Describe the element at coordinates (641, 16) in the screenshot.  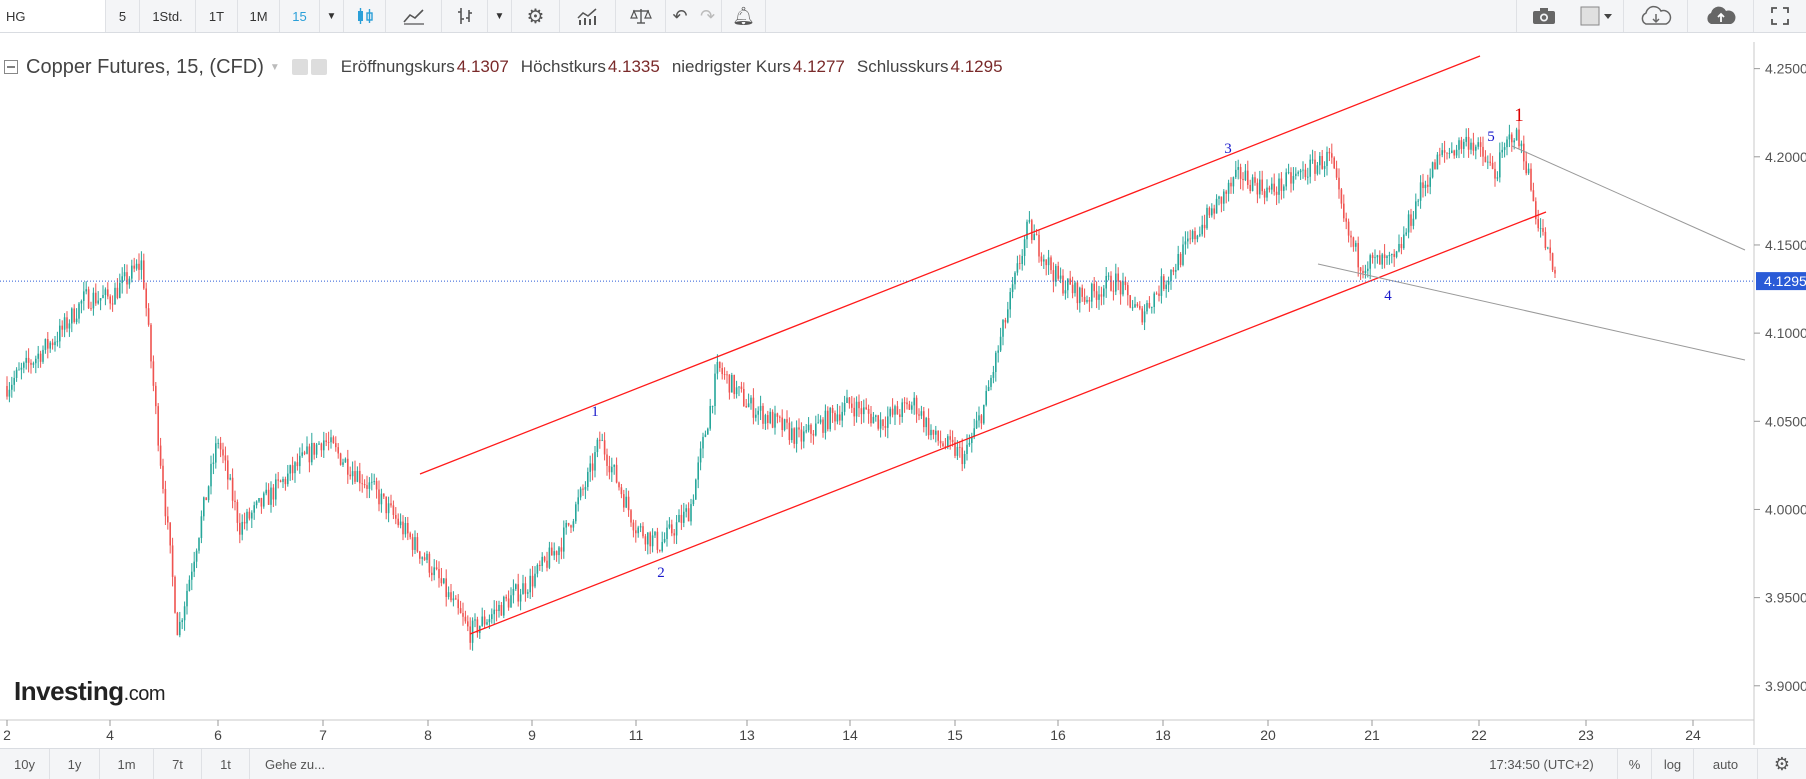
I see `compare-button` at that location.